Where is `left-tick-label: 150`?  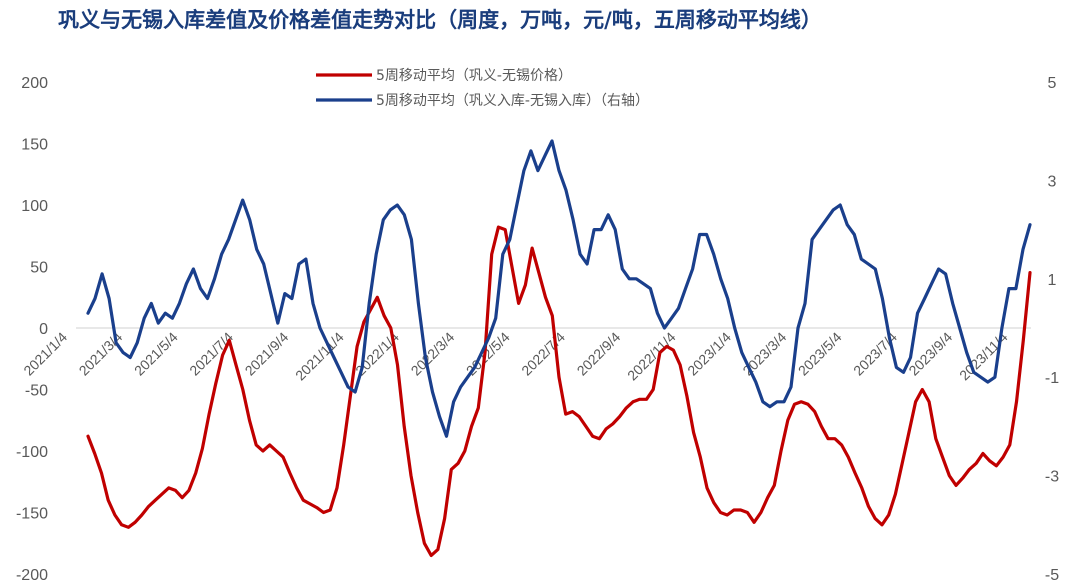
left-tick-label: 150 is located at coordinates (34, 145).